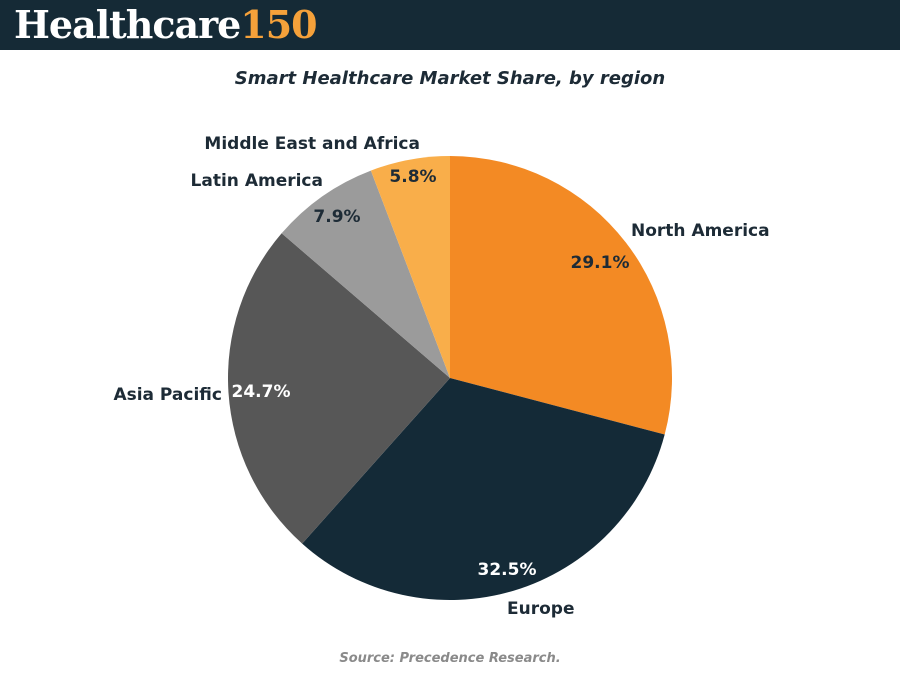  Describe the element at coordinates (336, 217) in the screenshot. I see `value-label-latin-america: 7.9%` at that location.